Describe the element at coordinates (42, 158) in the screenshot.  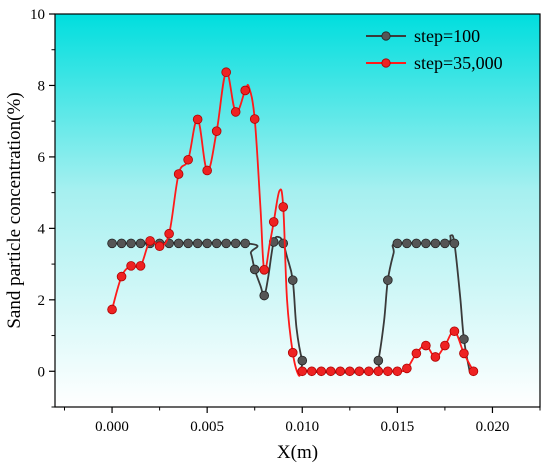
I see `y-tick-label: 6` at that location.